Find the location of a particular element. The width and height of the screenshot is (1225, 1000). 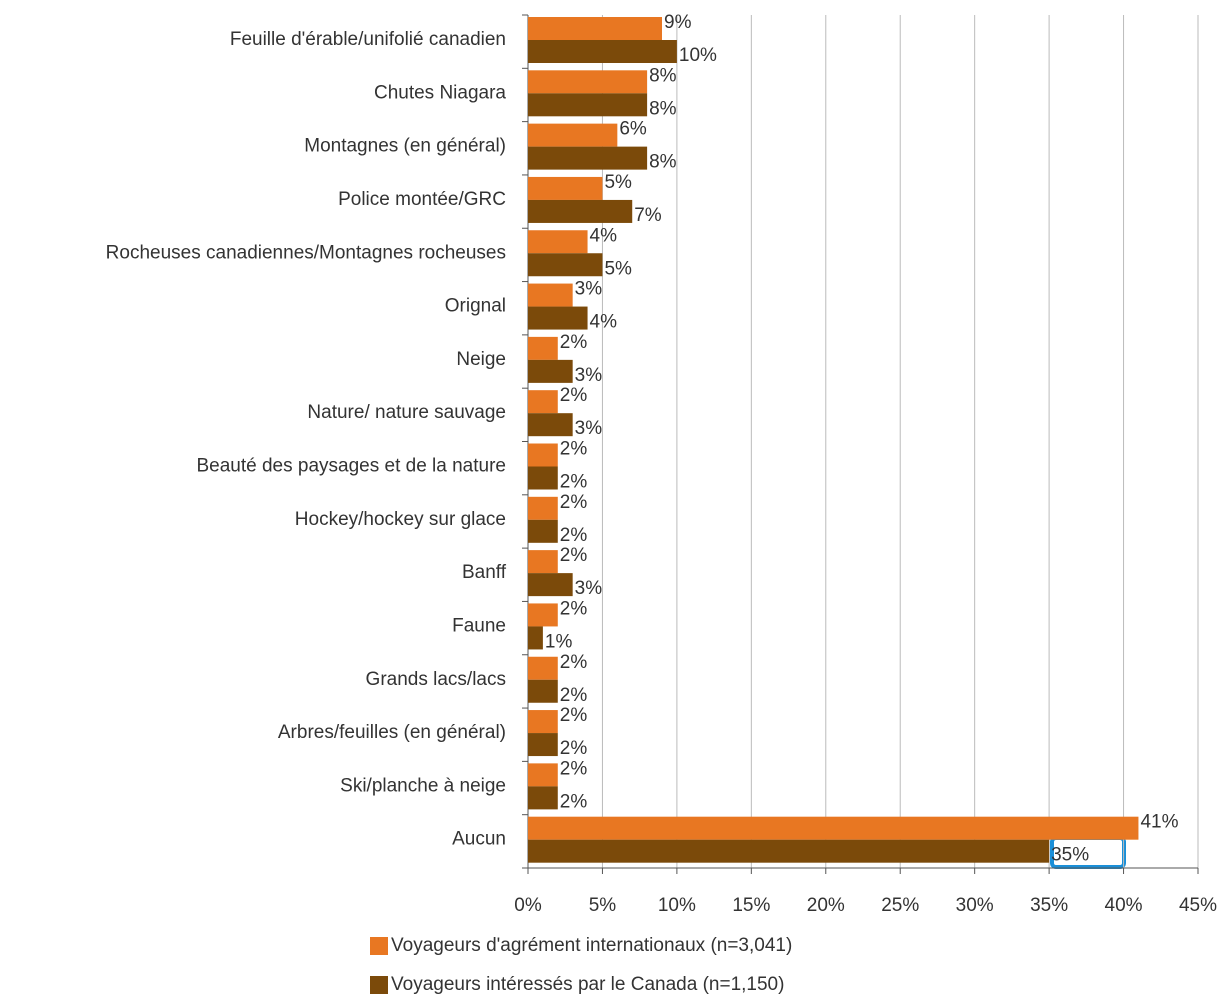

x-tick-label: 5% is located at coordinates (603, 905).